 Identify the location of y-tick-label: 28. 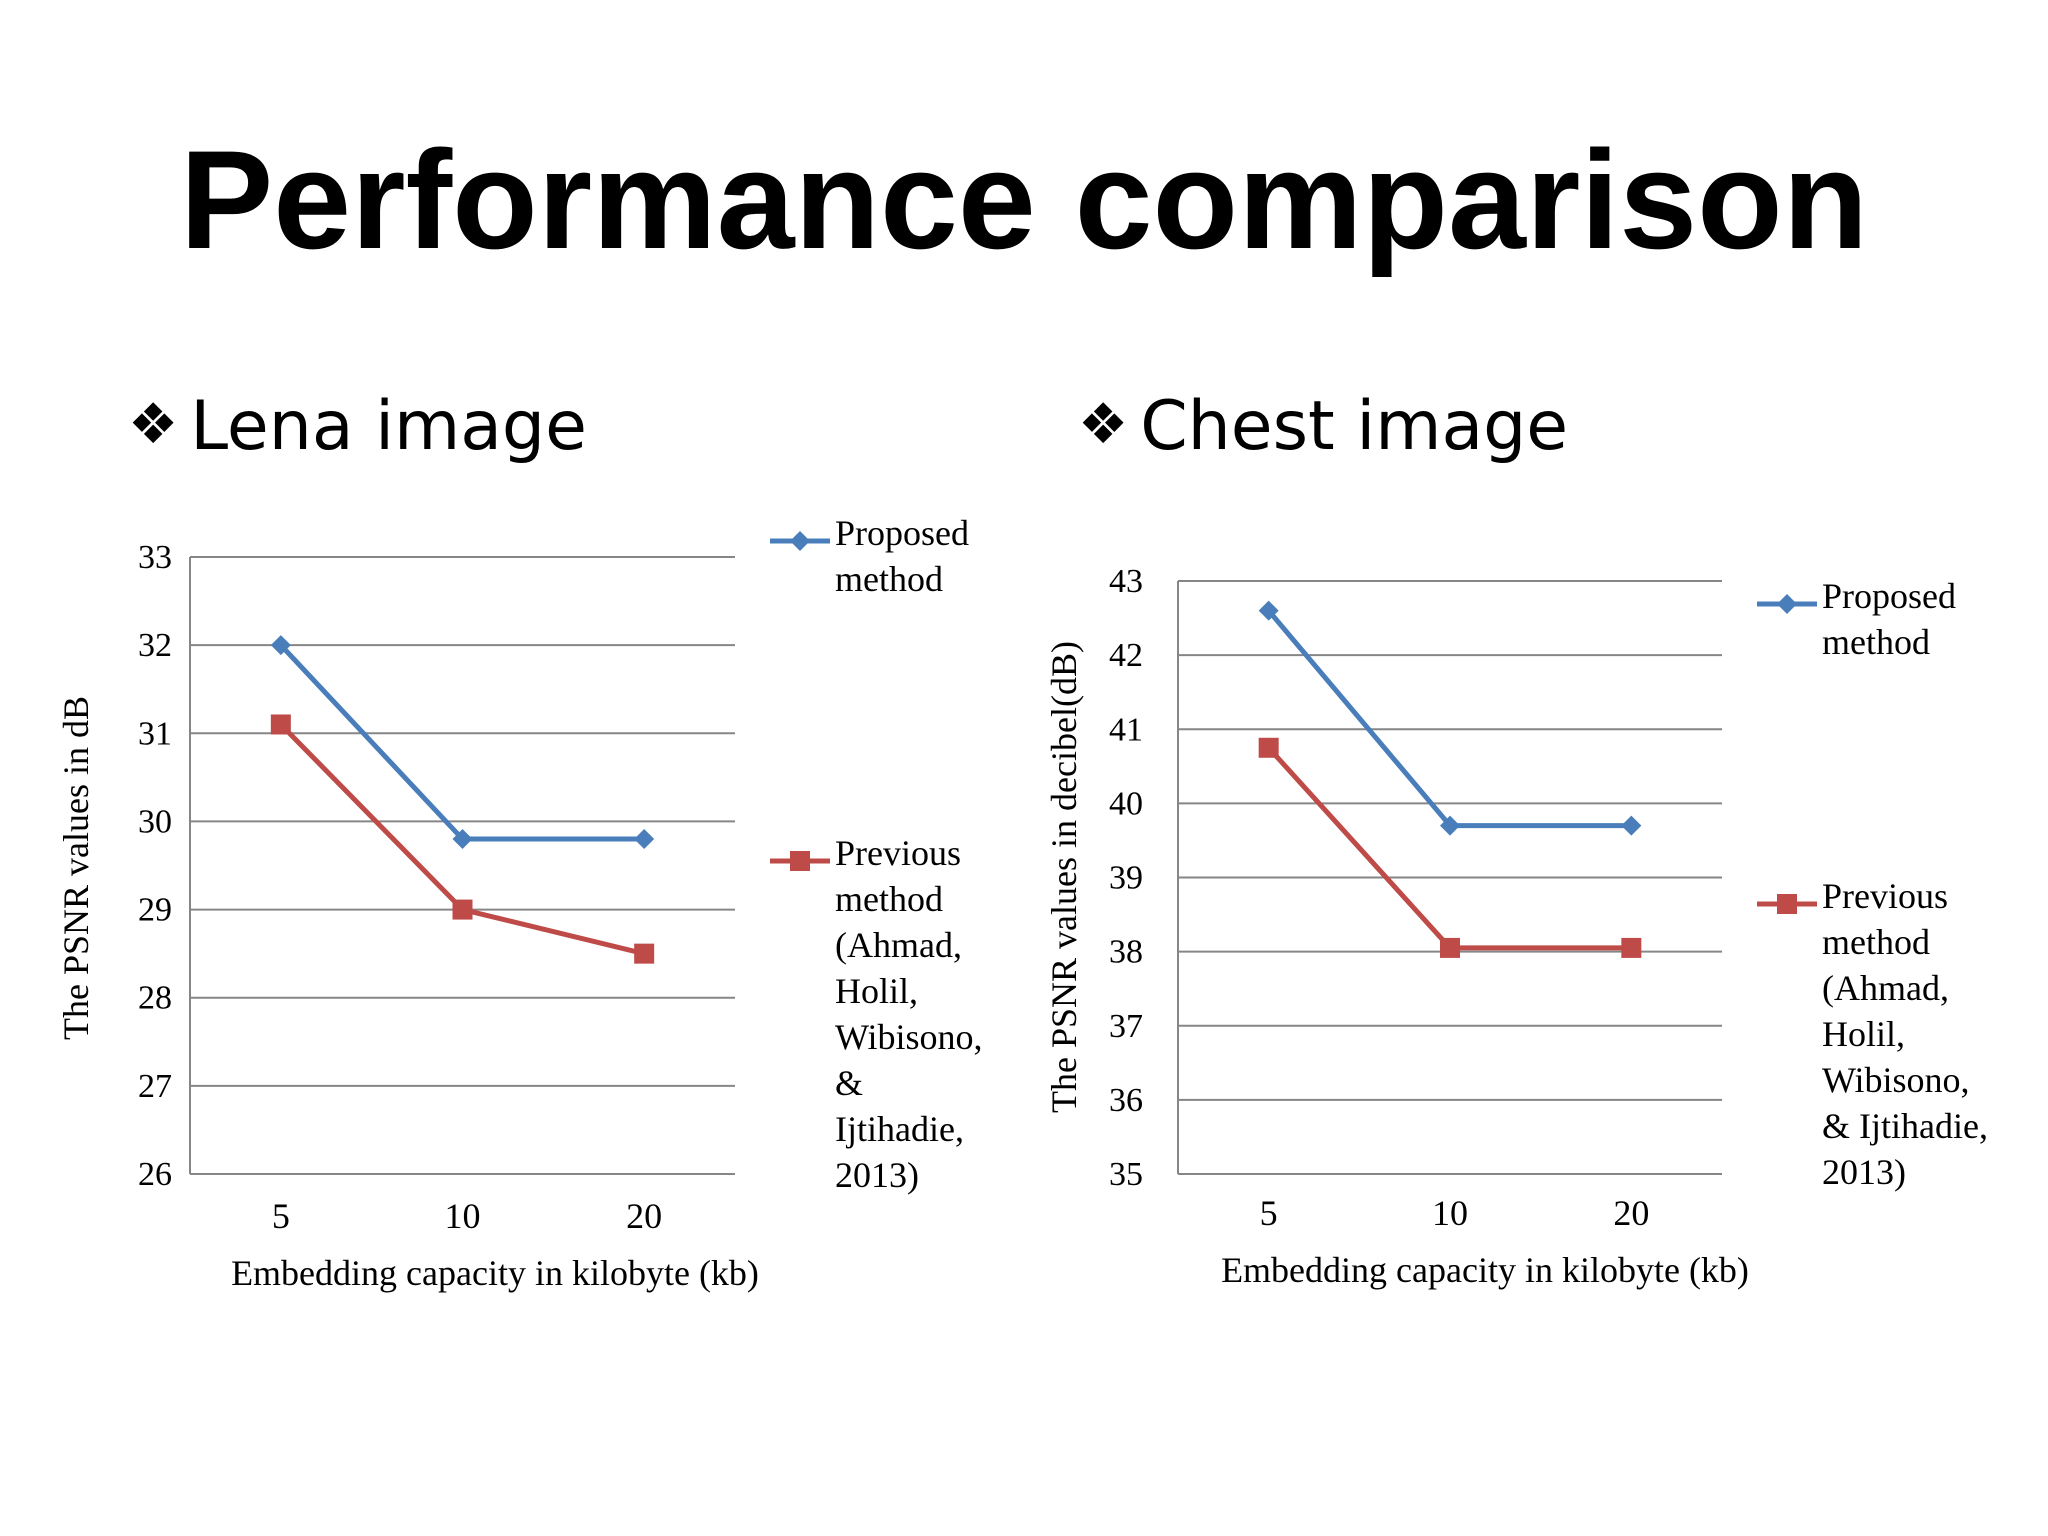
(155, 998).